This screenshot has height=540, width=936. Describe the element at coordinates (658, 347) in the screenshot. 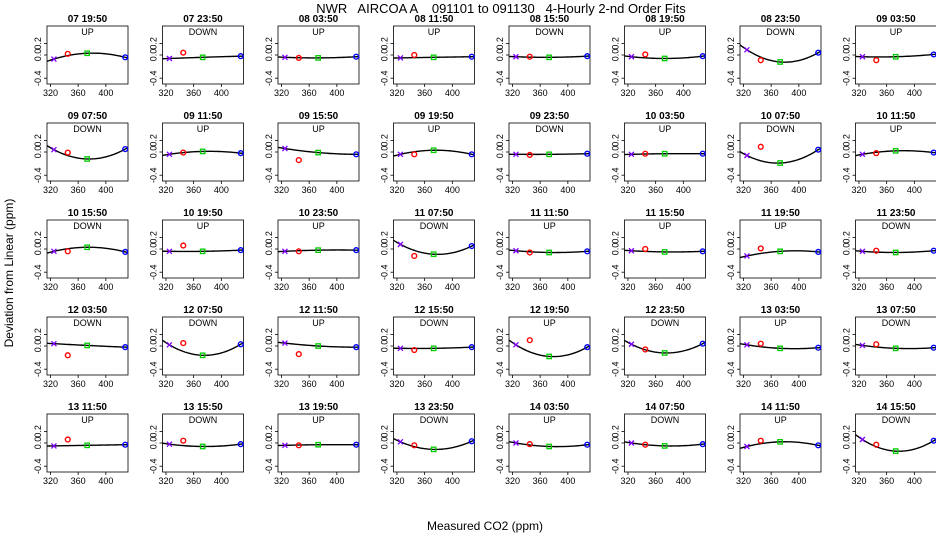

I see `panel-30: 12 23:50 DOWN -0.4 0.00.2 320 360 400` at that location.